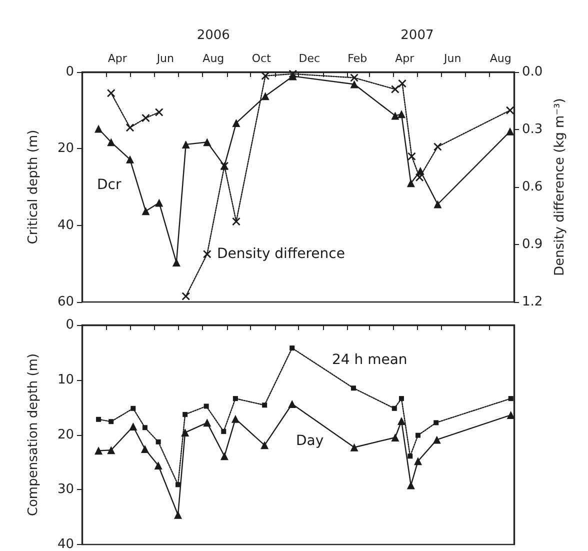 The height and width of the screenshot is (551, 588). What do you see at coordinates (532, 72) in the screenshot?
I see `y2-tick-label: 0.0` at bounding box center [532, 72].